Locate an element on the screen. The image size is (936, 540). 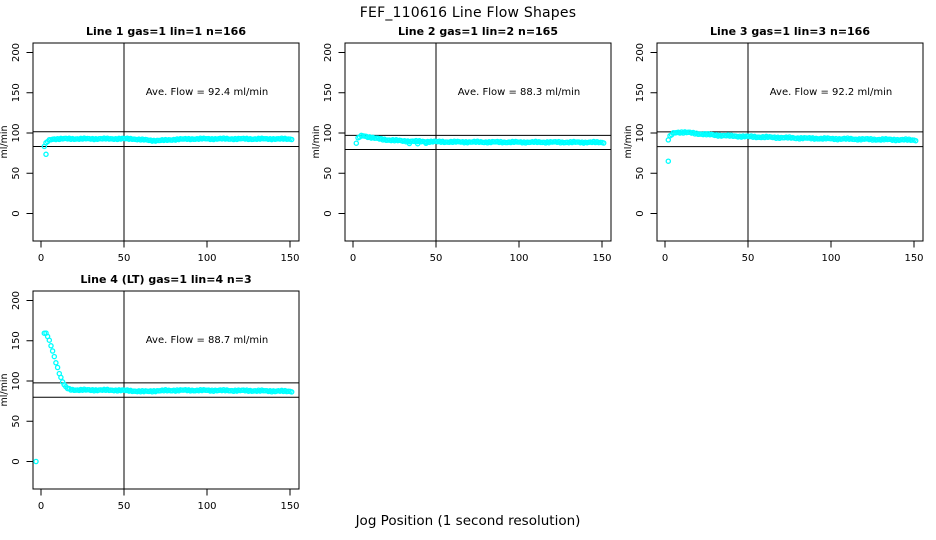
average-flow-annotation: Ave. Flow = 92.4 ml/min is located at coordinates (207, 92).